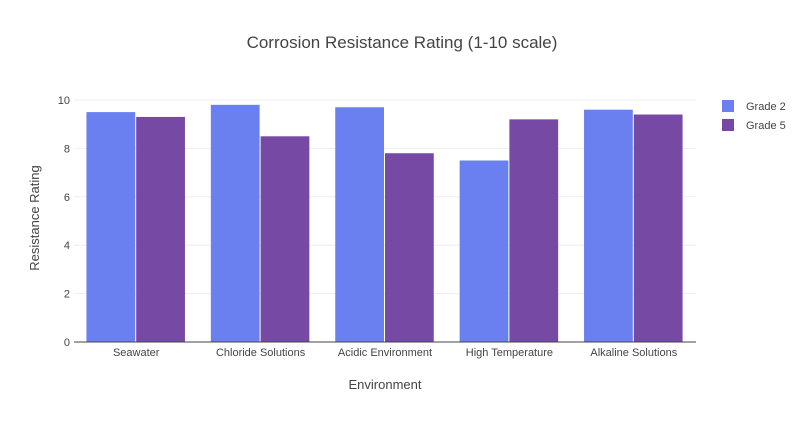 This screenshot has width=804, height=421. Describe the element at coordinates (261, 353) in the screenshot. I see `x-tick-label: Chloride Solutions` at that location.